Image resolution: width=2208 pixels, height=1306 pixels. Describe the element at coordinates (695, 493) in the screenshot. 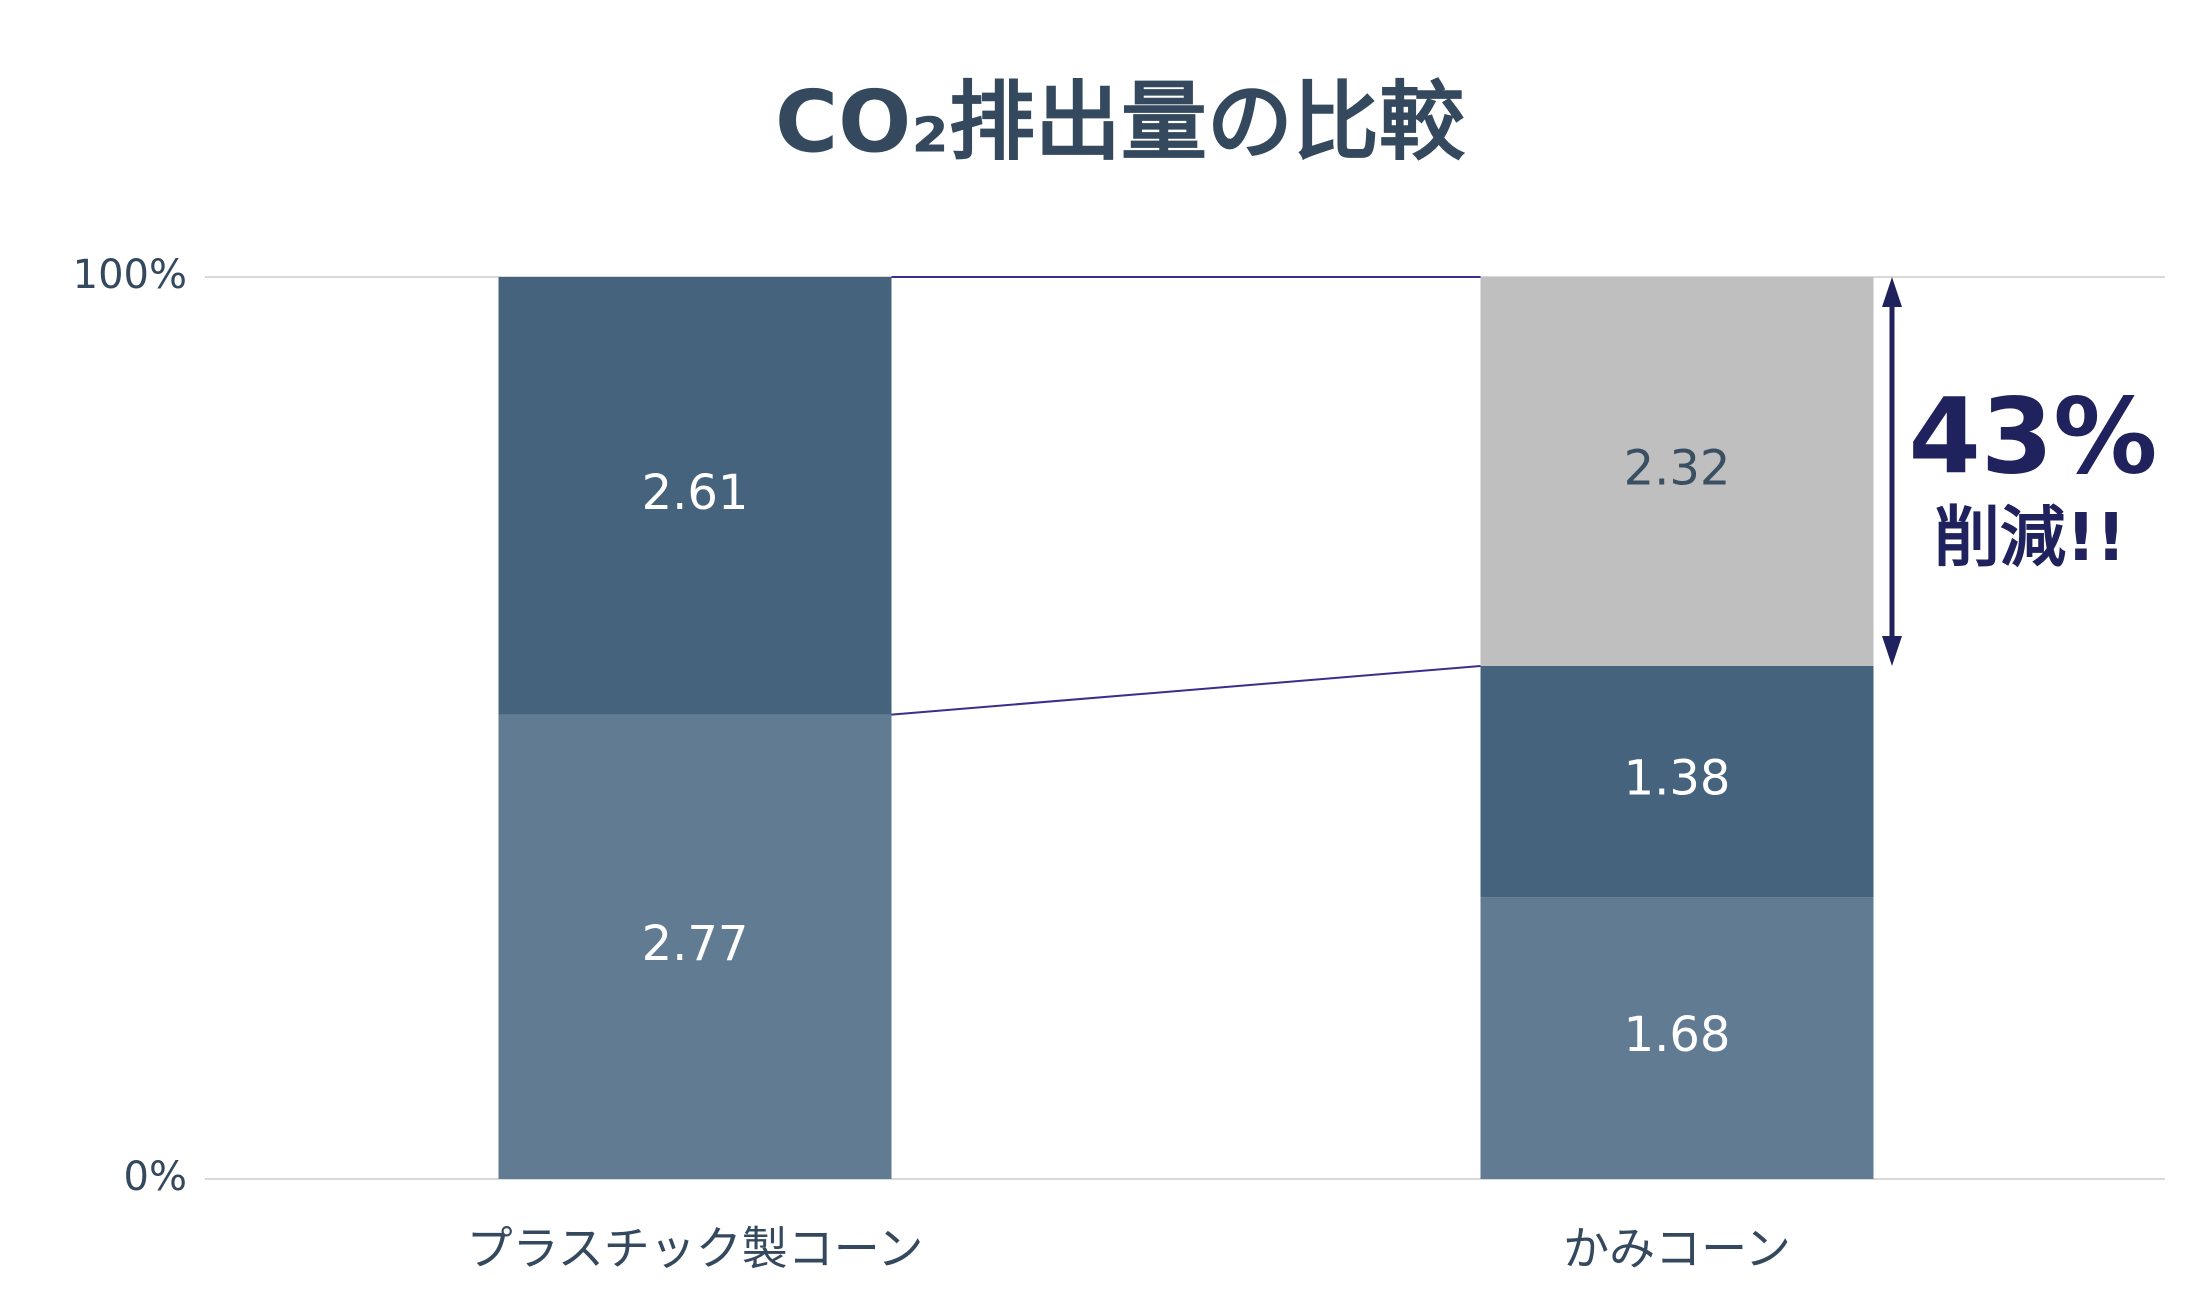

I see `data-label: 2.61` at that location.